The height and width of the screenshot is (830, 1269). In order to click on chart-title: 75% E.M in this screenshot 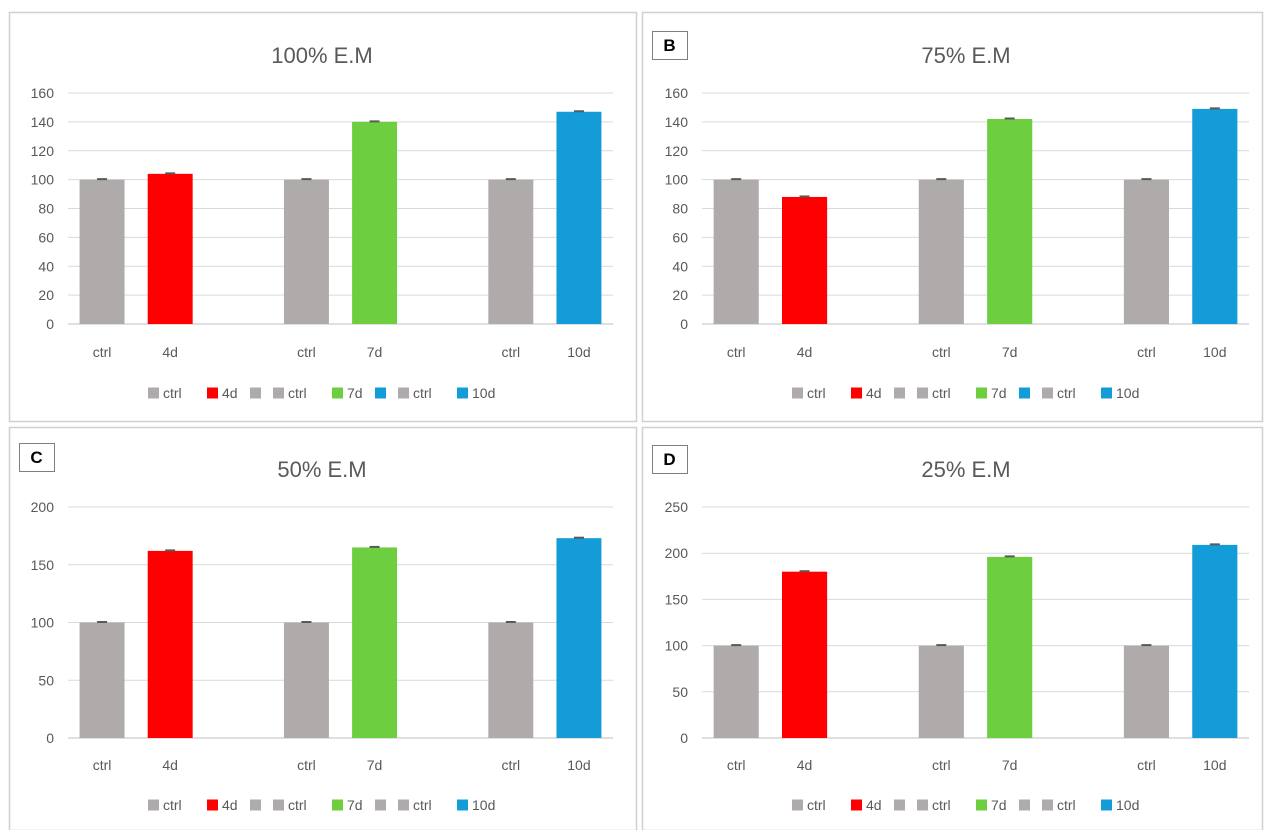, I will do `click(965, 55)`.